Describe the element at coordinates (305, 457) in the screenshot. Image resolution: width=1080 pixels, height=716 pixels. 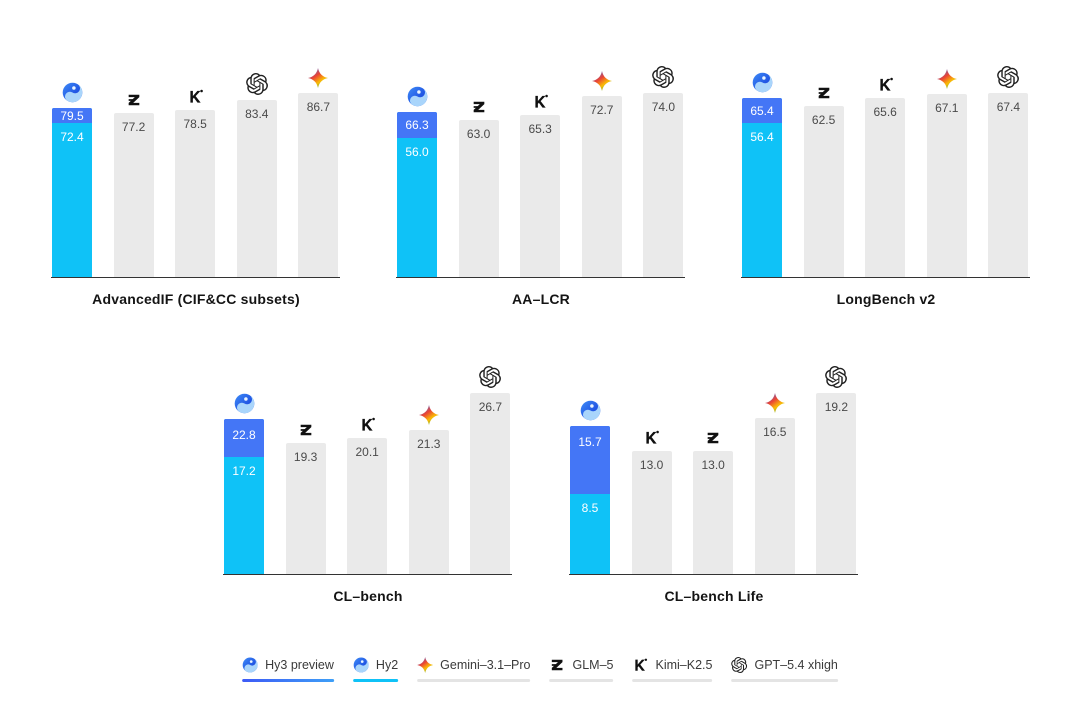
I see `bar-value-label: 19.3` at that location.